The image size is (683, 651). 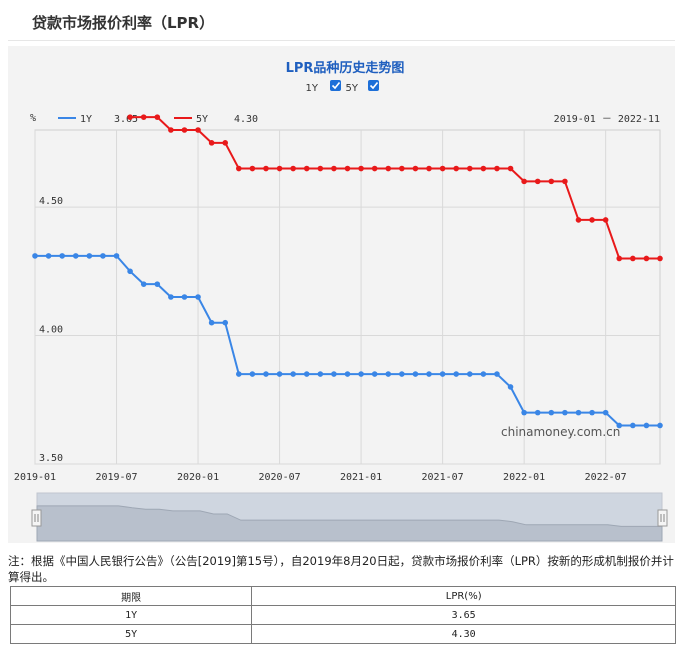 I want to click on table-header-row: 期限 LPR(%), so click(x=342, y=596).